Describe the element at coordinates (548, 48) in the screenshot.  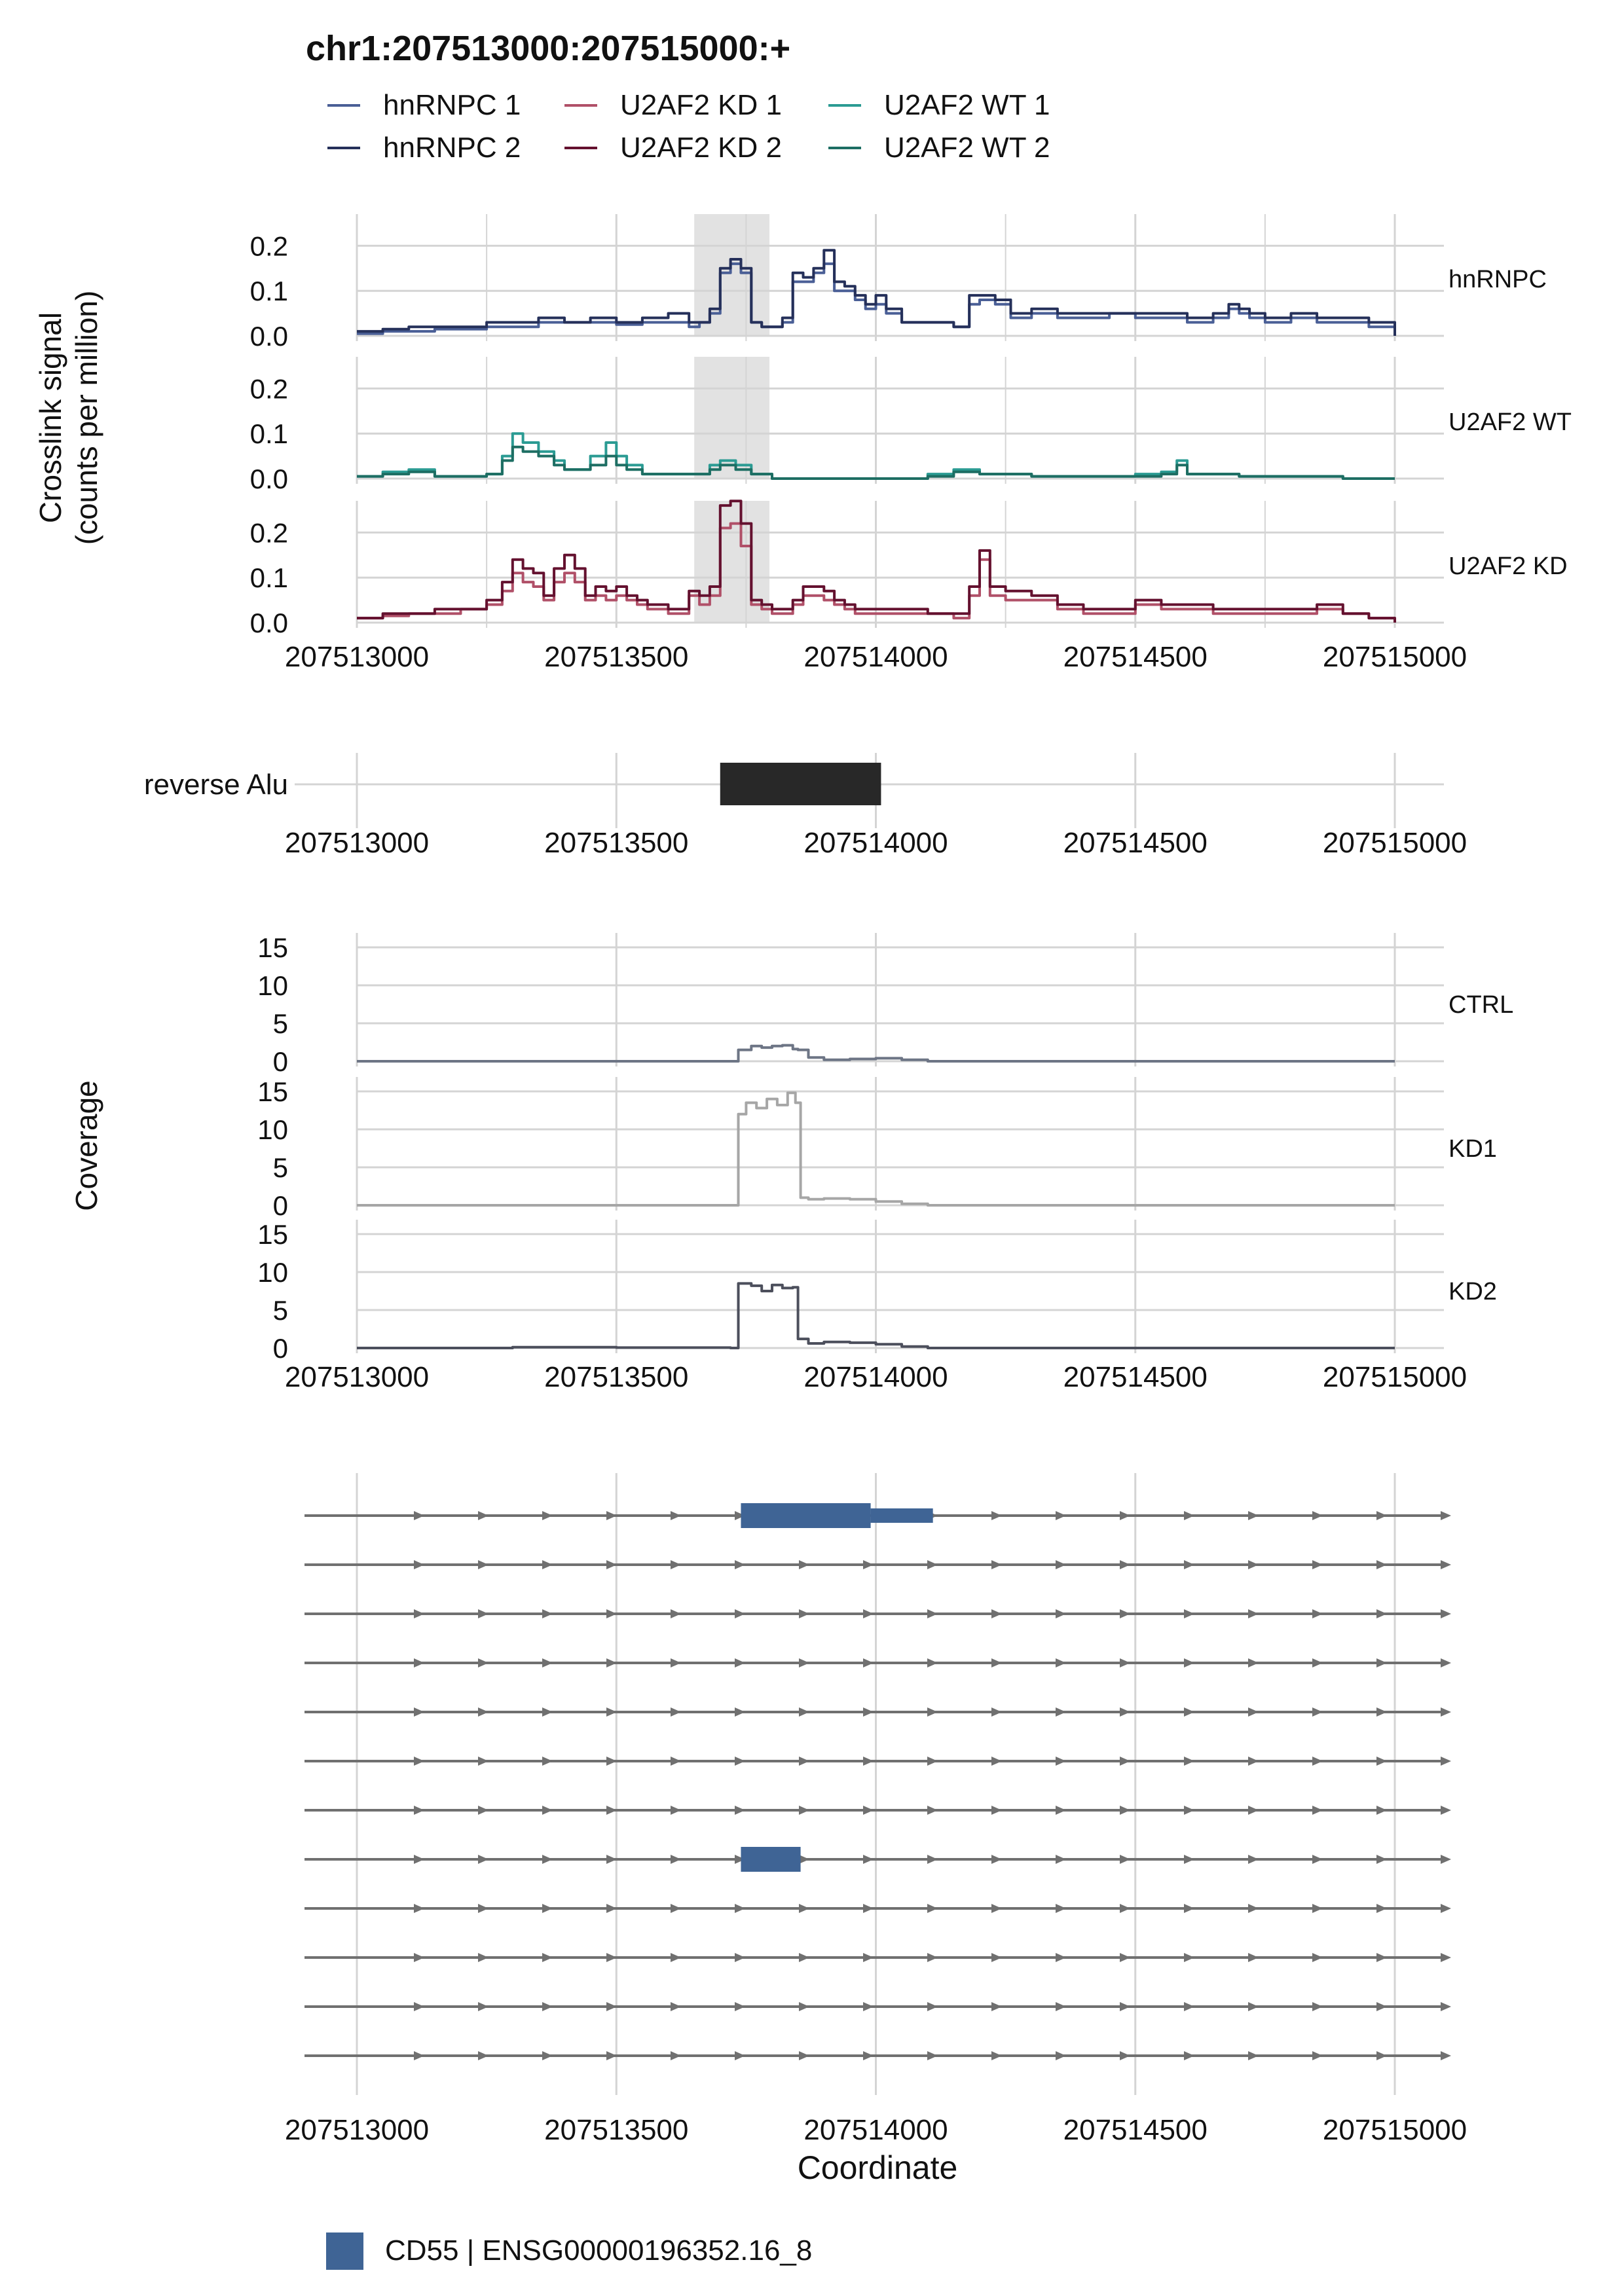
I see `chart-title: chr1:207513000:207515000:+` at that location.